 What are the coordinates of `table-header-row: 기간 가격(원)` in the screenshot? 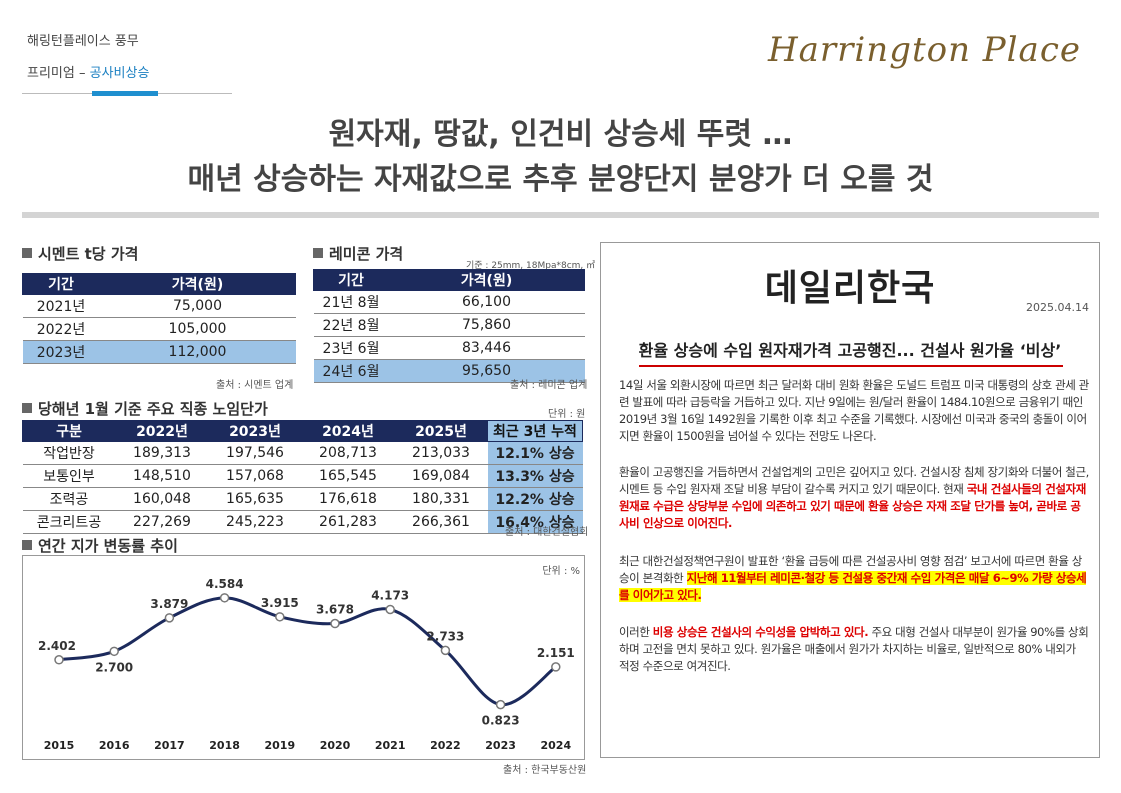 It's located at (449, 280).